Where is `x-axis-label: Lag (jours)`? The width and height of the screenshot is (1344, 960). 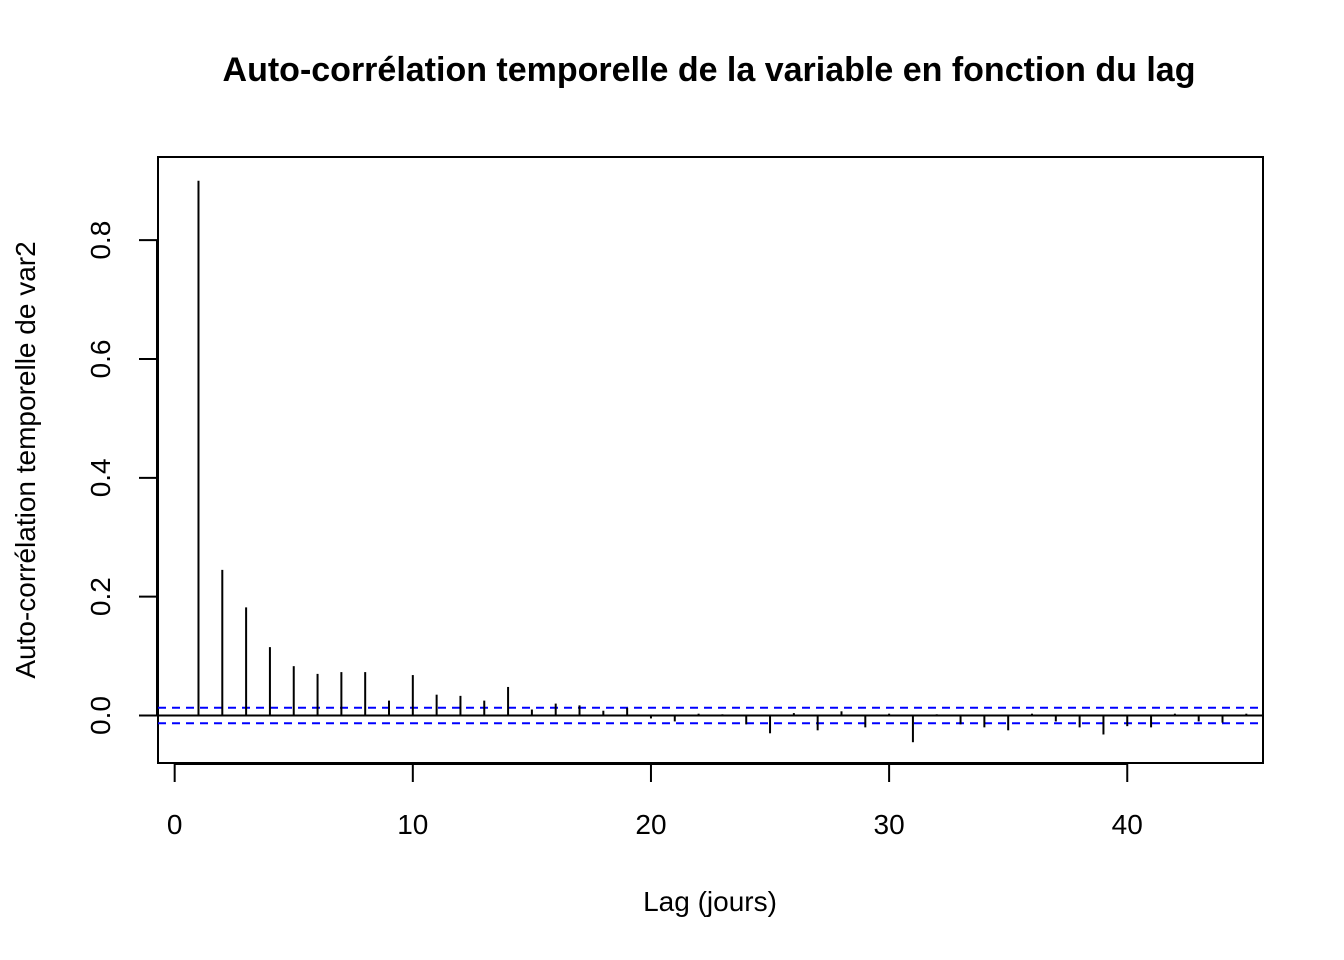
x-axis-label: Lag (jours) is located at coordinates (710, 901).